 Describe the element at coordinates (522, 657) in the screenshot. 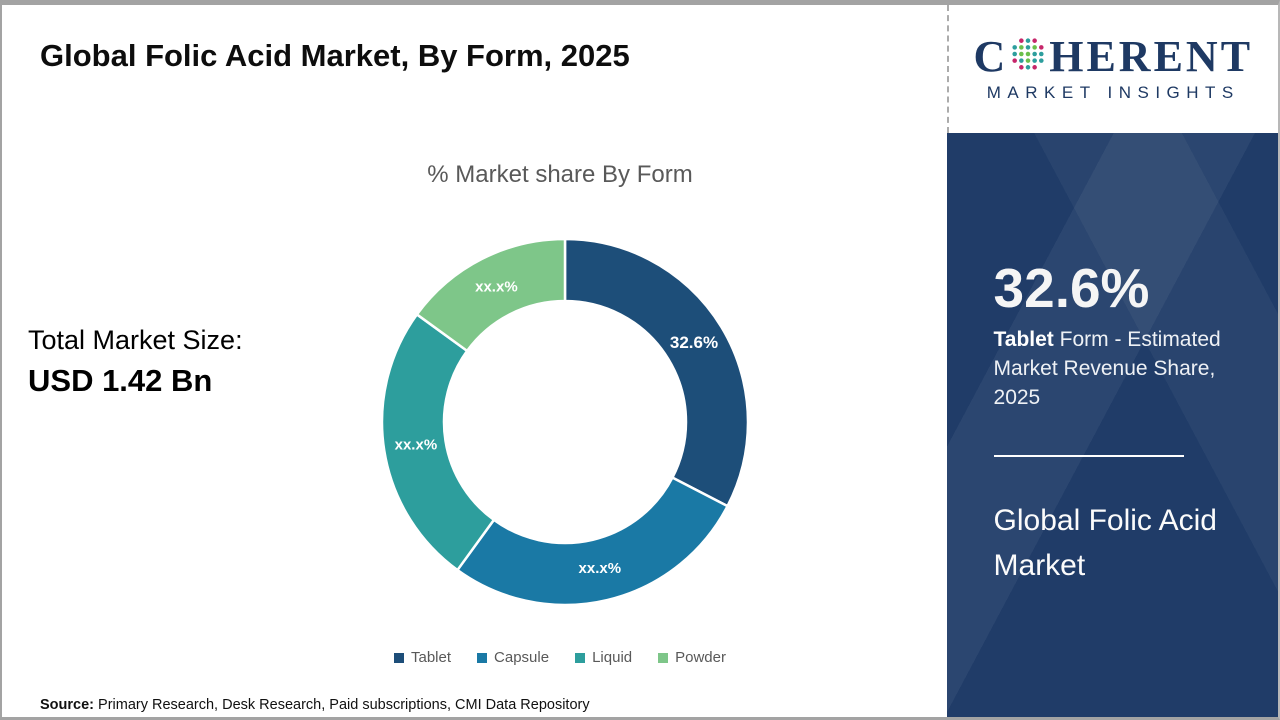

I see `legend-label: Capsule` at that location.